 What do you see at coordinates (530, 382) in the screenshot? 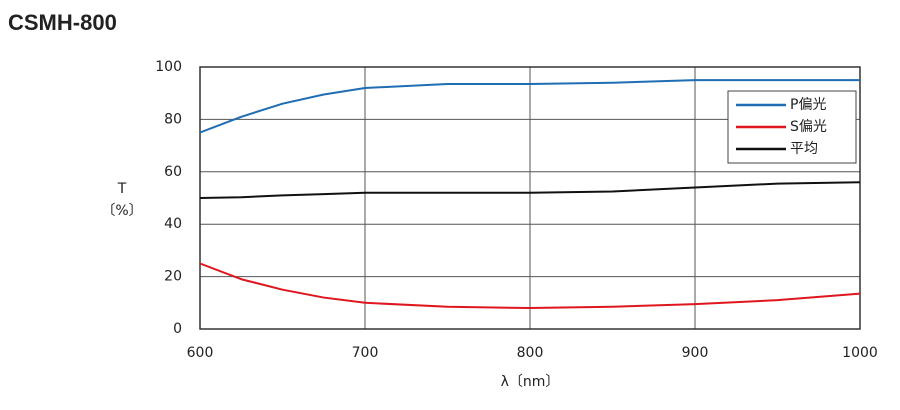
I see `x-axis-label: λ〔nm〕` at bounding box center [530, 382].